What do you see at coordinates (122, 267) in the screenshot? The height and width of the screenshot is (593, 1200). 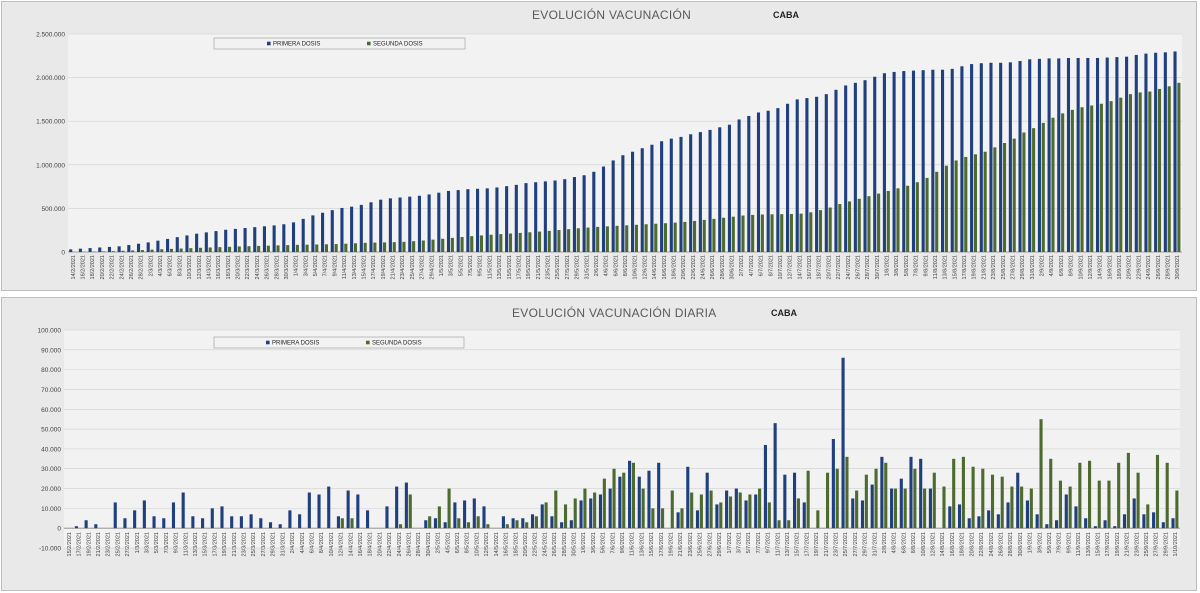 I see `x-tick-label: 24/2/2021` at bounding box center [122, 267].